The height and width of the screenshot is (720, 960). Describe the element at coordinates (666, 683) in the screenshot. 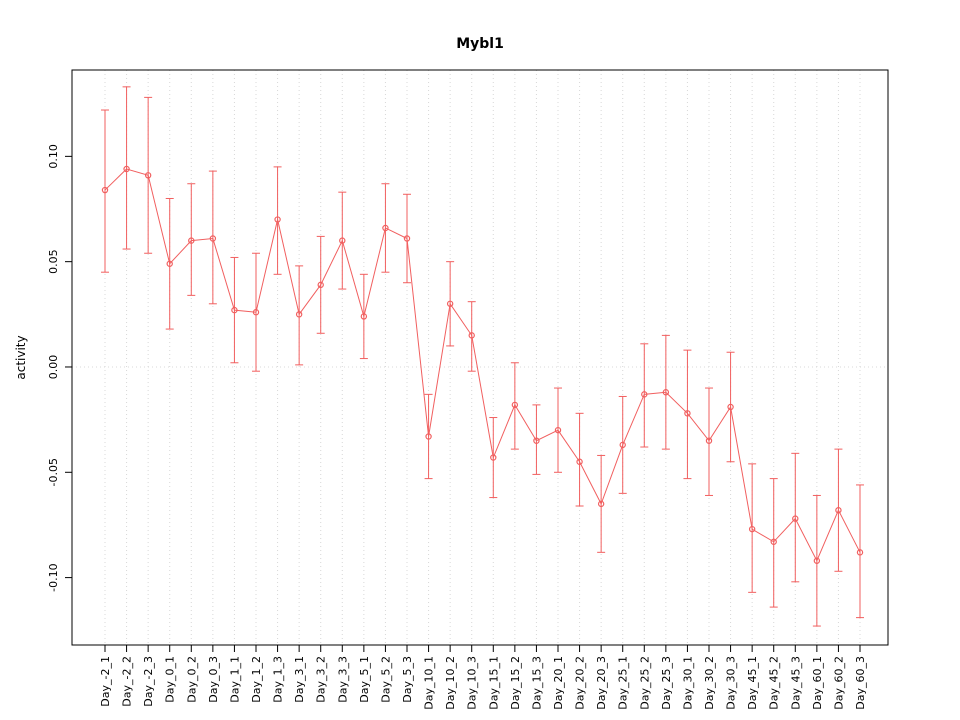

I see `x-tick-label: Day_25_3` at that location.